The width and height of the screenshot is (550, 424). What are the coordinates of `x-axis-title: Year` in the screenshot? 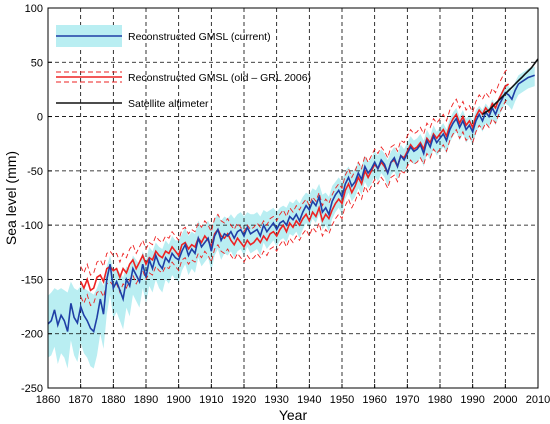 It's located at (293, 415).